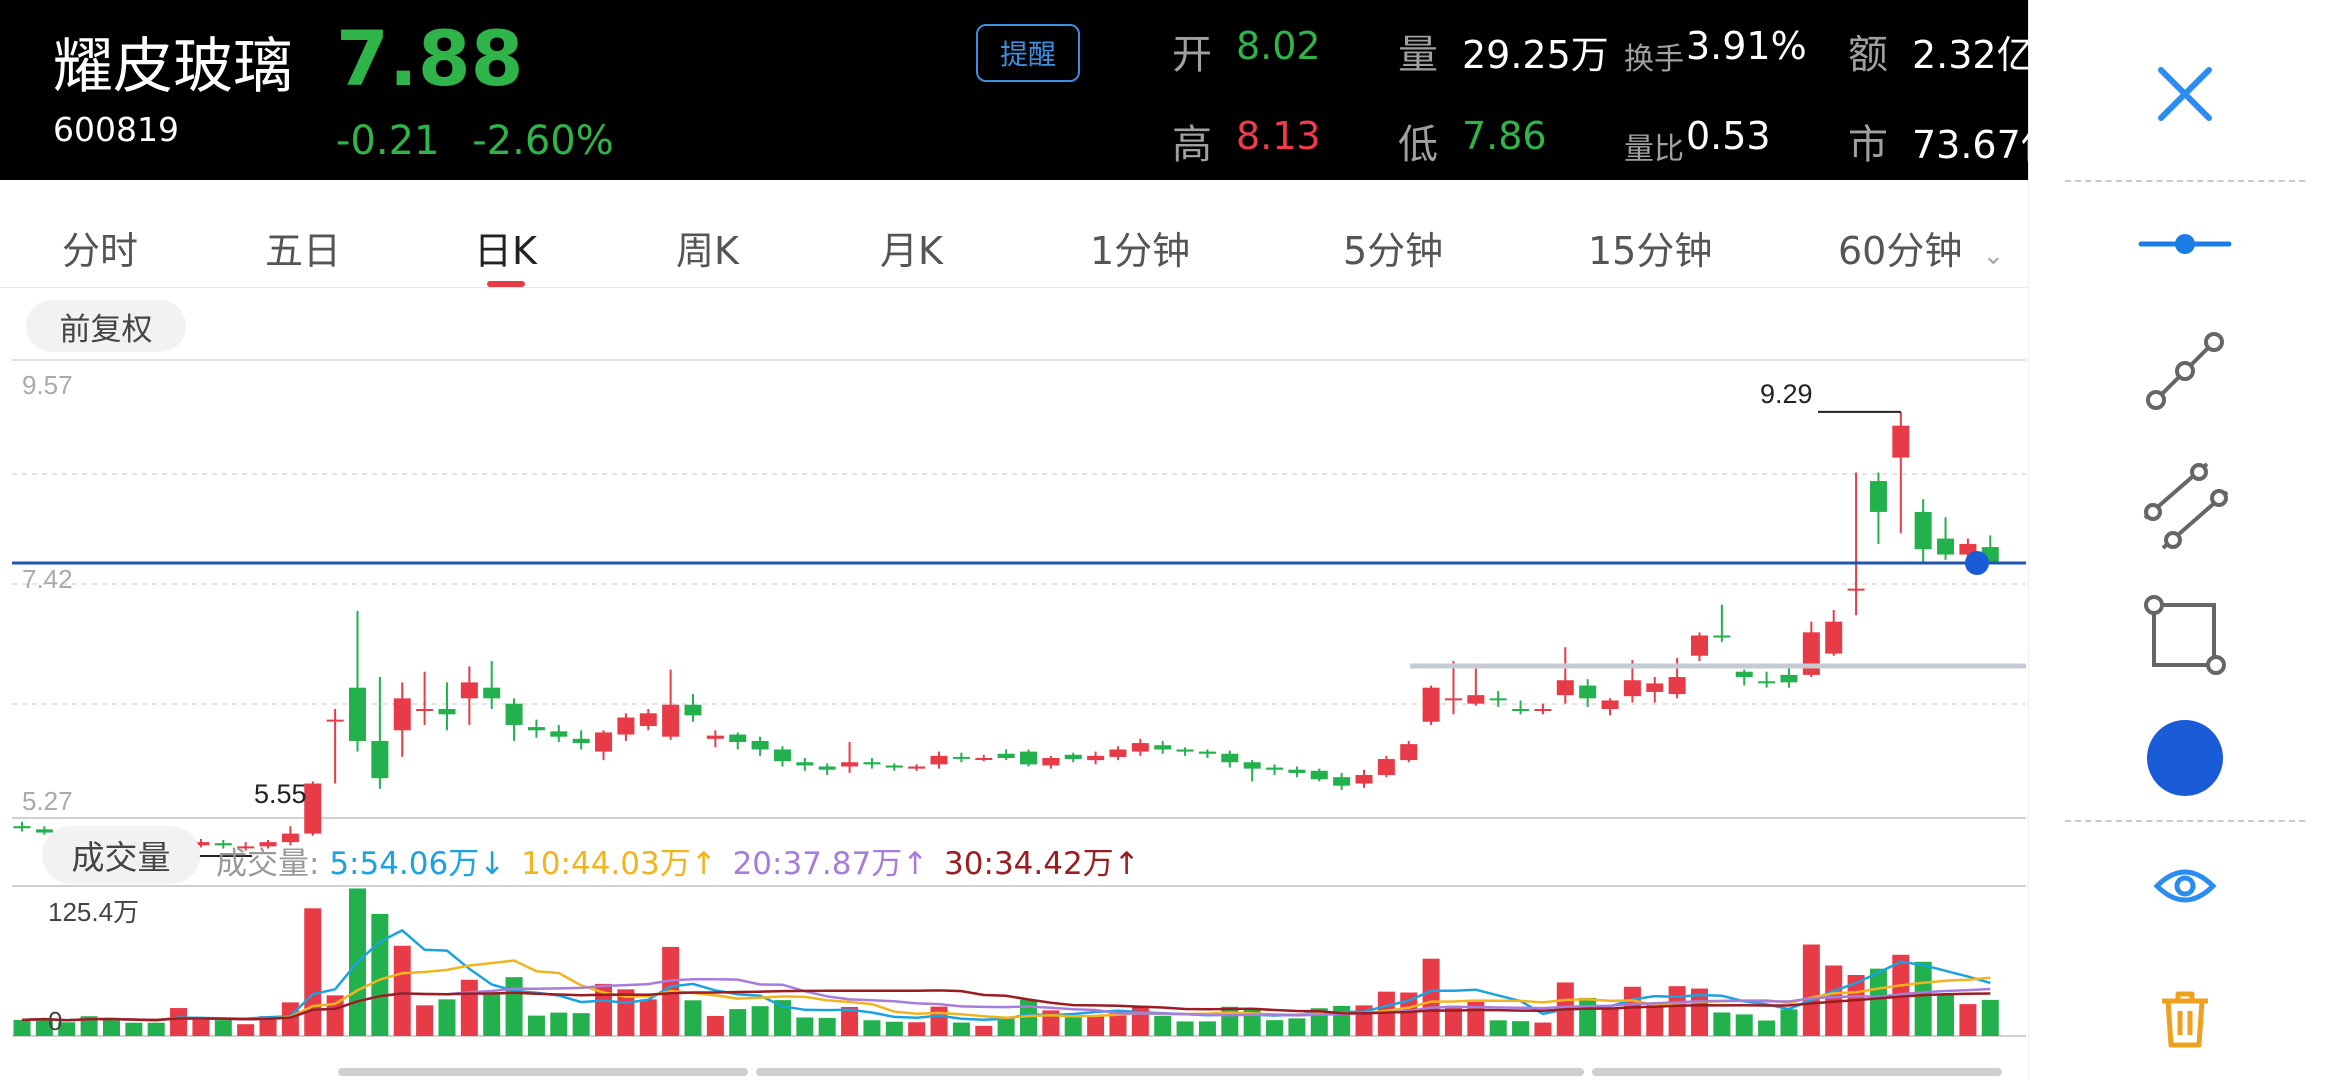  What do you see at coordinates (707, 251) in the screenshot?
I see `tab-weekly-k: 周K` at bounding box center [707, 251].